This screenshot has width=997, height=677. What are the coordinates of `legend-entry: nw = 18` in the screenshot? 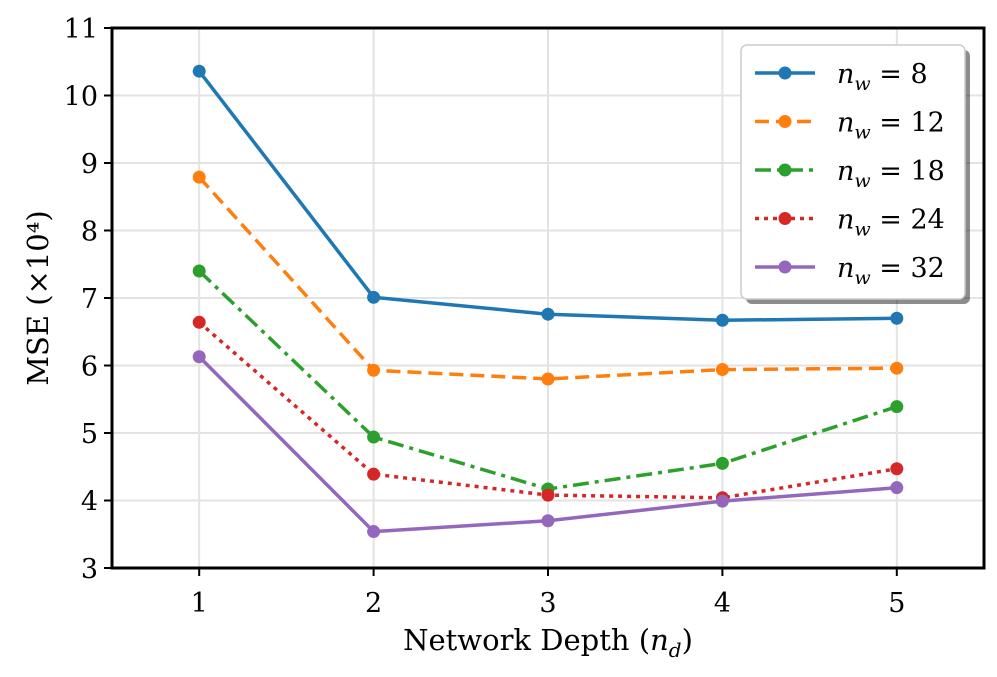 It's located at (850, 174).